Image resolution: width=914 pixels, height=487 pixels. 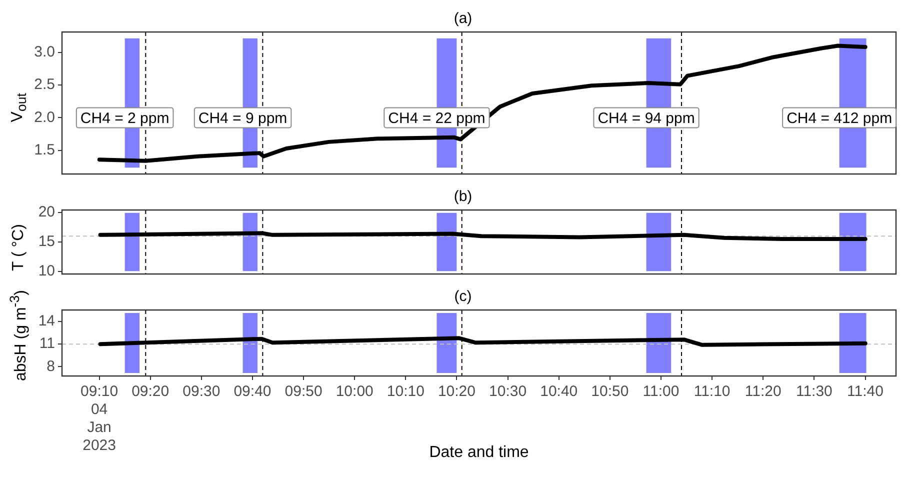 What do you see at coordinates (151, 391) in the screenshot?
I see `x-tick-label: 09:20` at bounding box center [151, 391].